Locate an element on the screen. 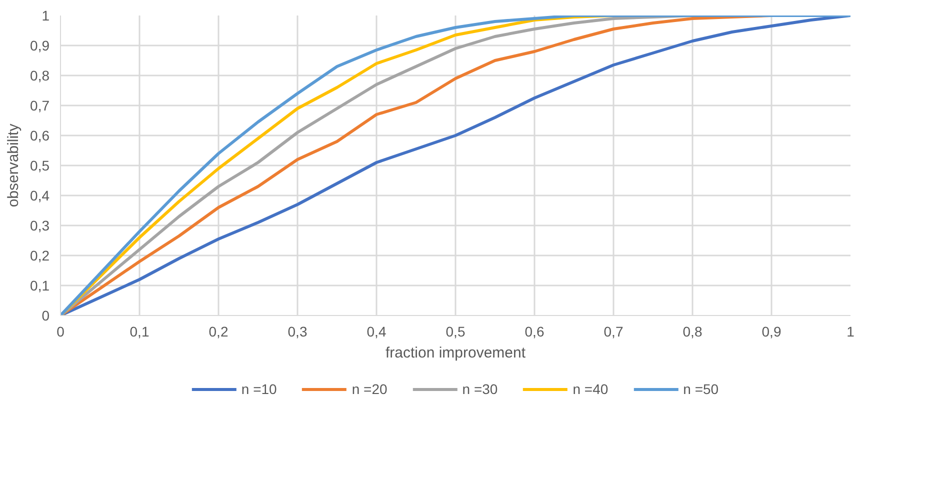  y-tick-label: 0,7 is located at coordinates (40, 106).